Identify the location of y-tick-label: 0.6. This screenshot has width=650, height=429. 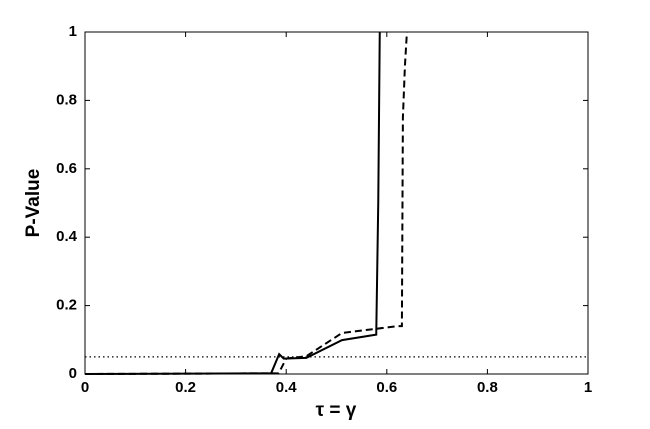
(66, 168).